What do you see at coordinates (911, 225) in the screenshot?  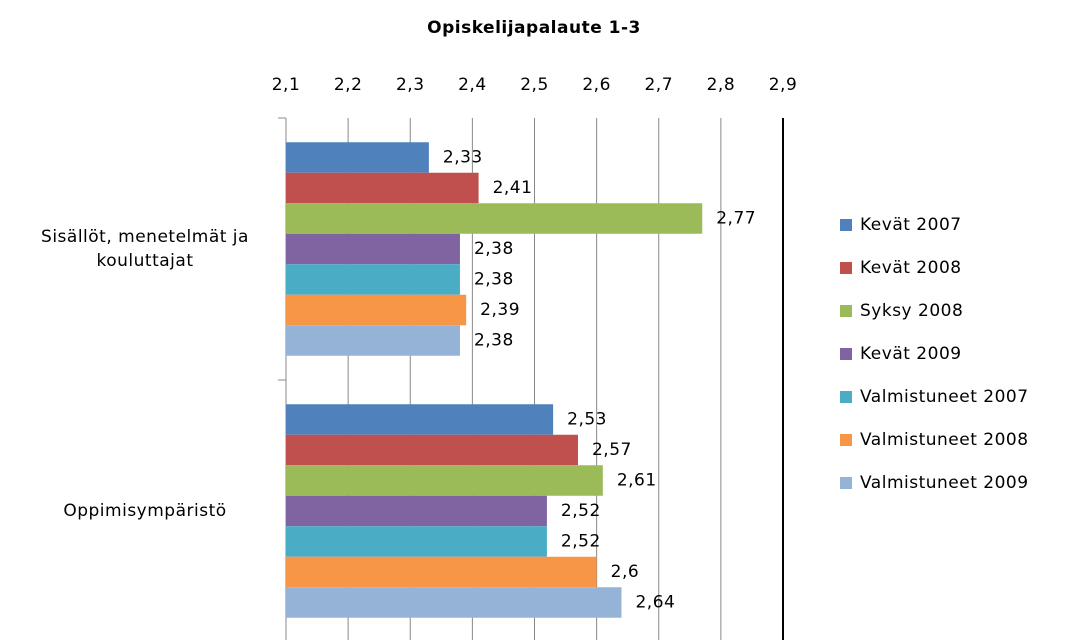 I see `legend-label: Kevät 2007` at bounding box center [911, 225].